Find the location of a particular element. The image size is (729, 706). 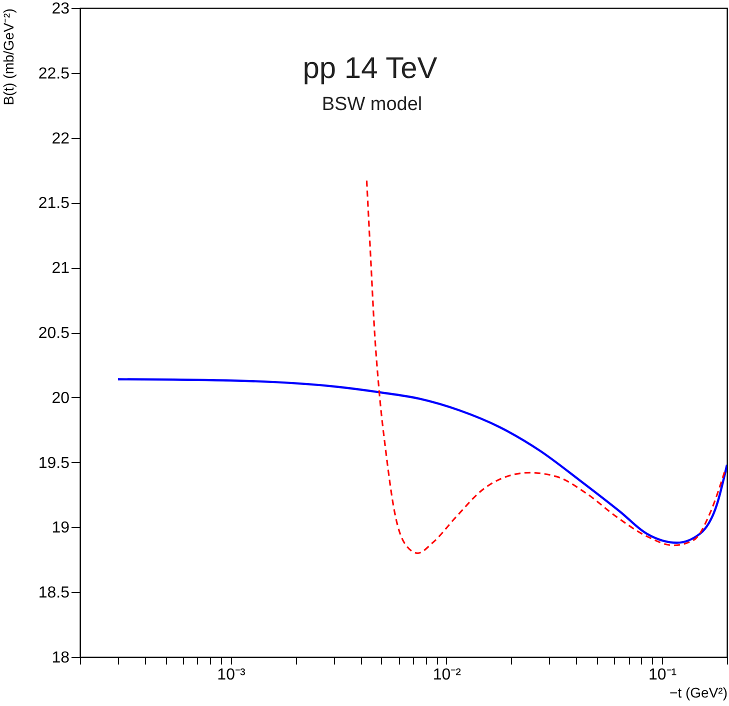

y-tick-label: 18 is located at coordinates (61, 658).